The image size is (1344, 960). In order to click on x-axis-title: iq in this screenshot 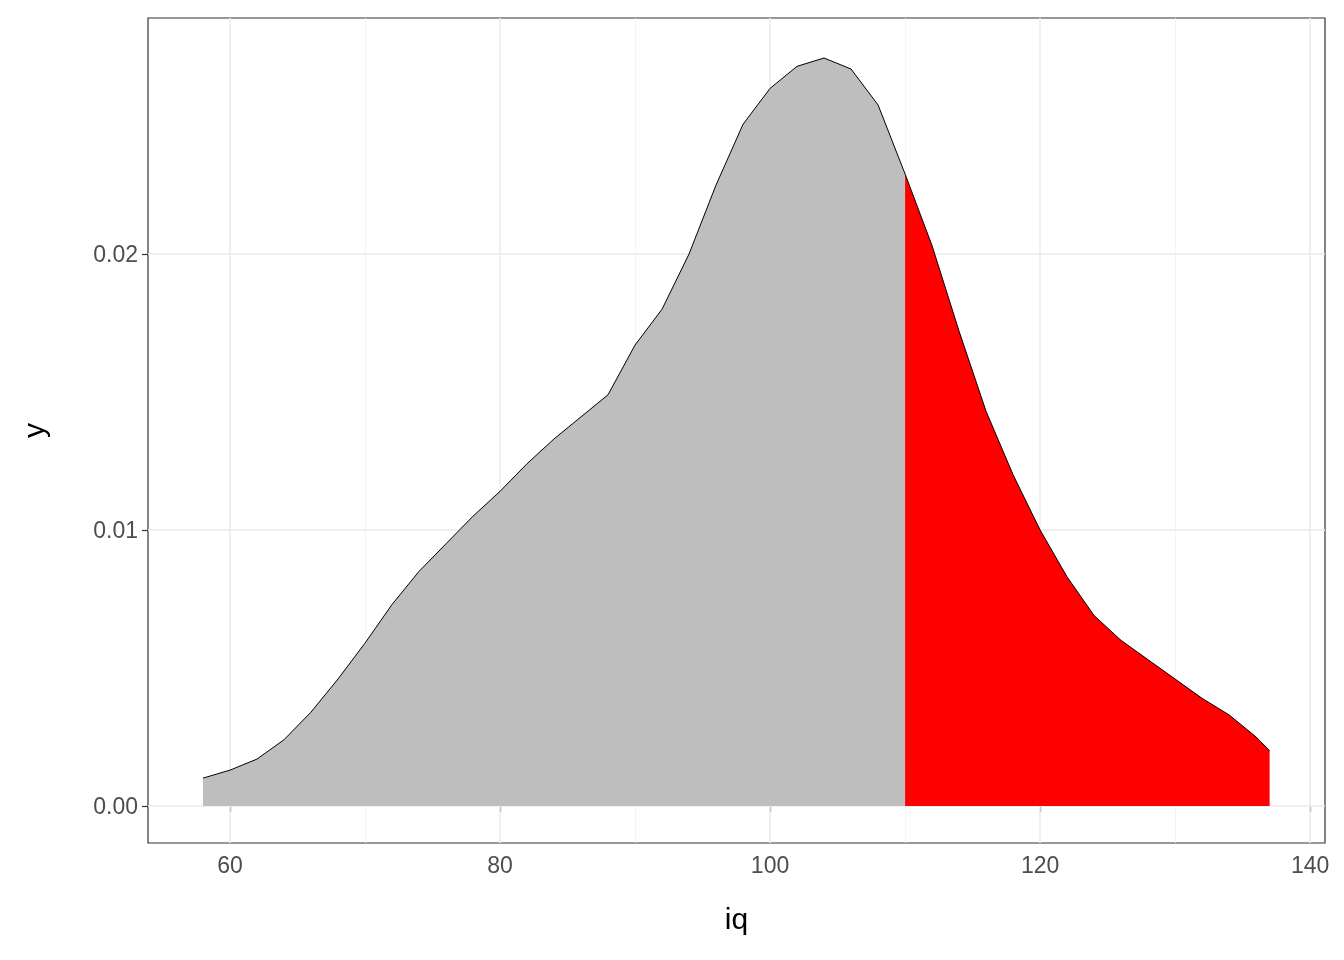, I will do `click(736, 918)`.